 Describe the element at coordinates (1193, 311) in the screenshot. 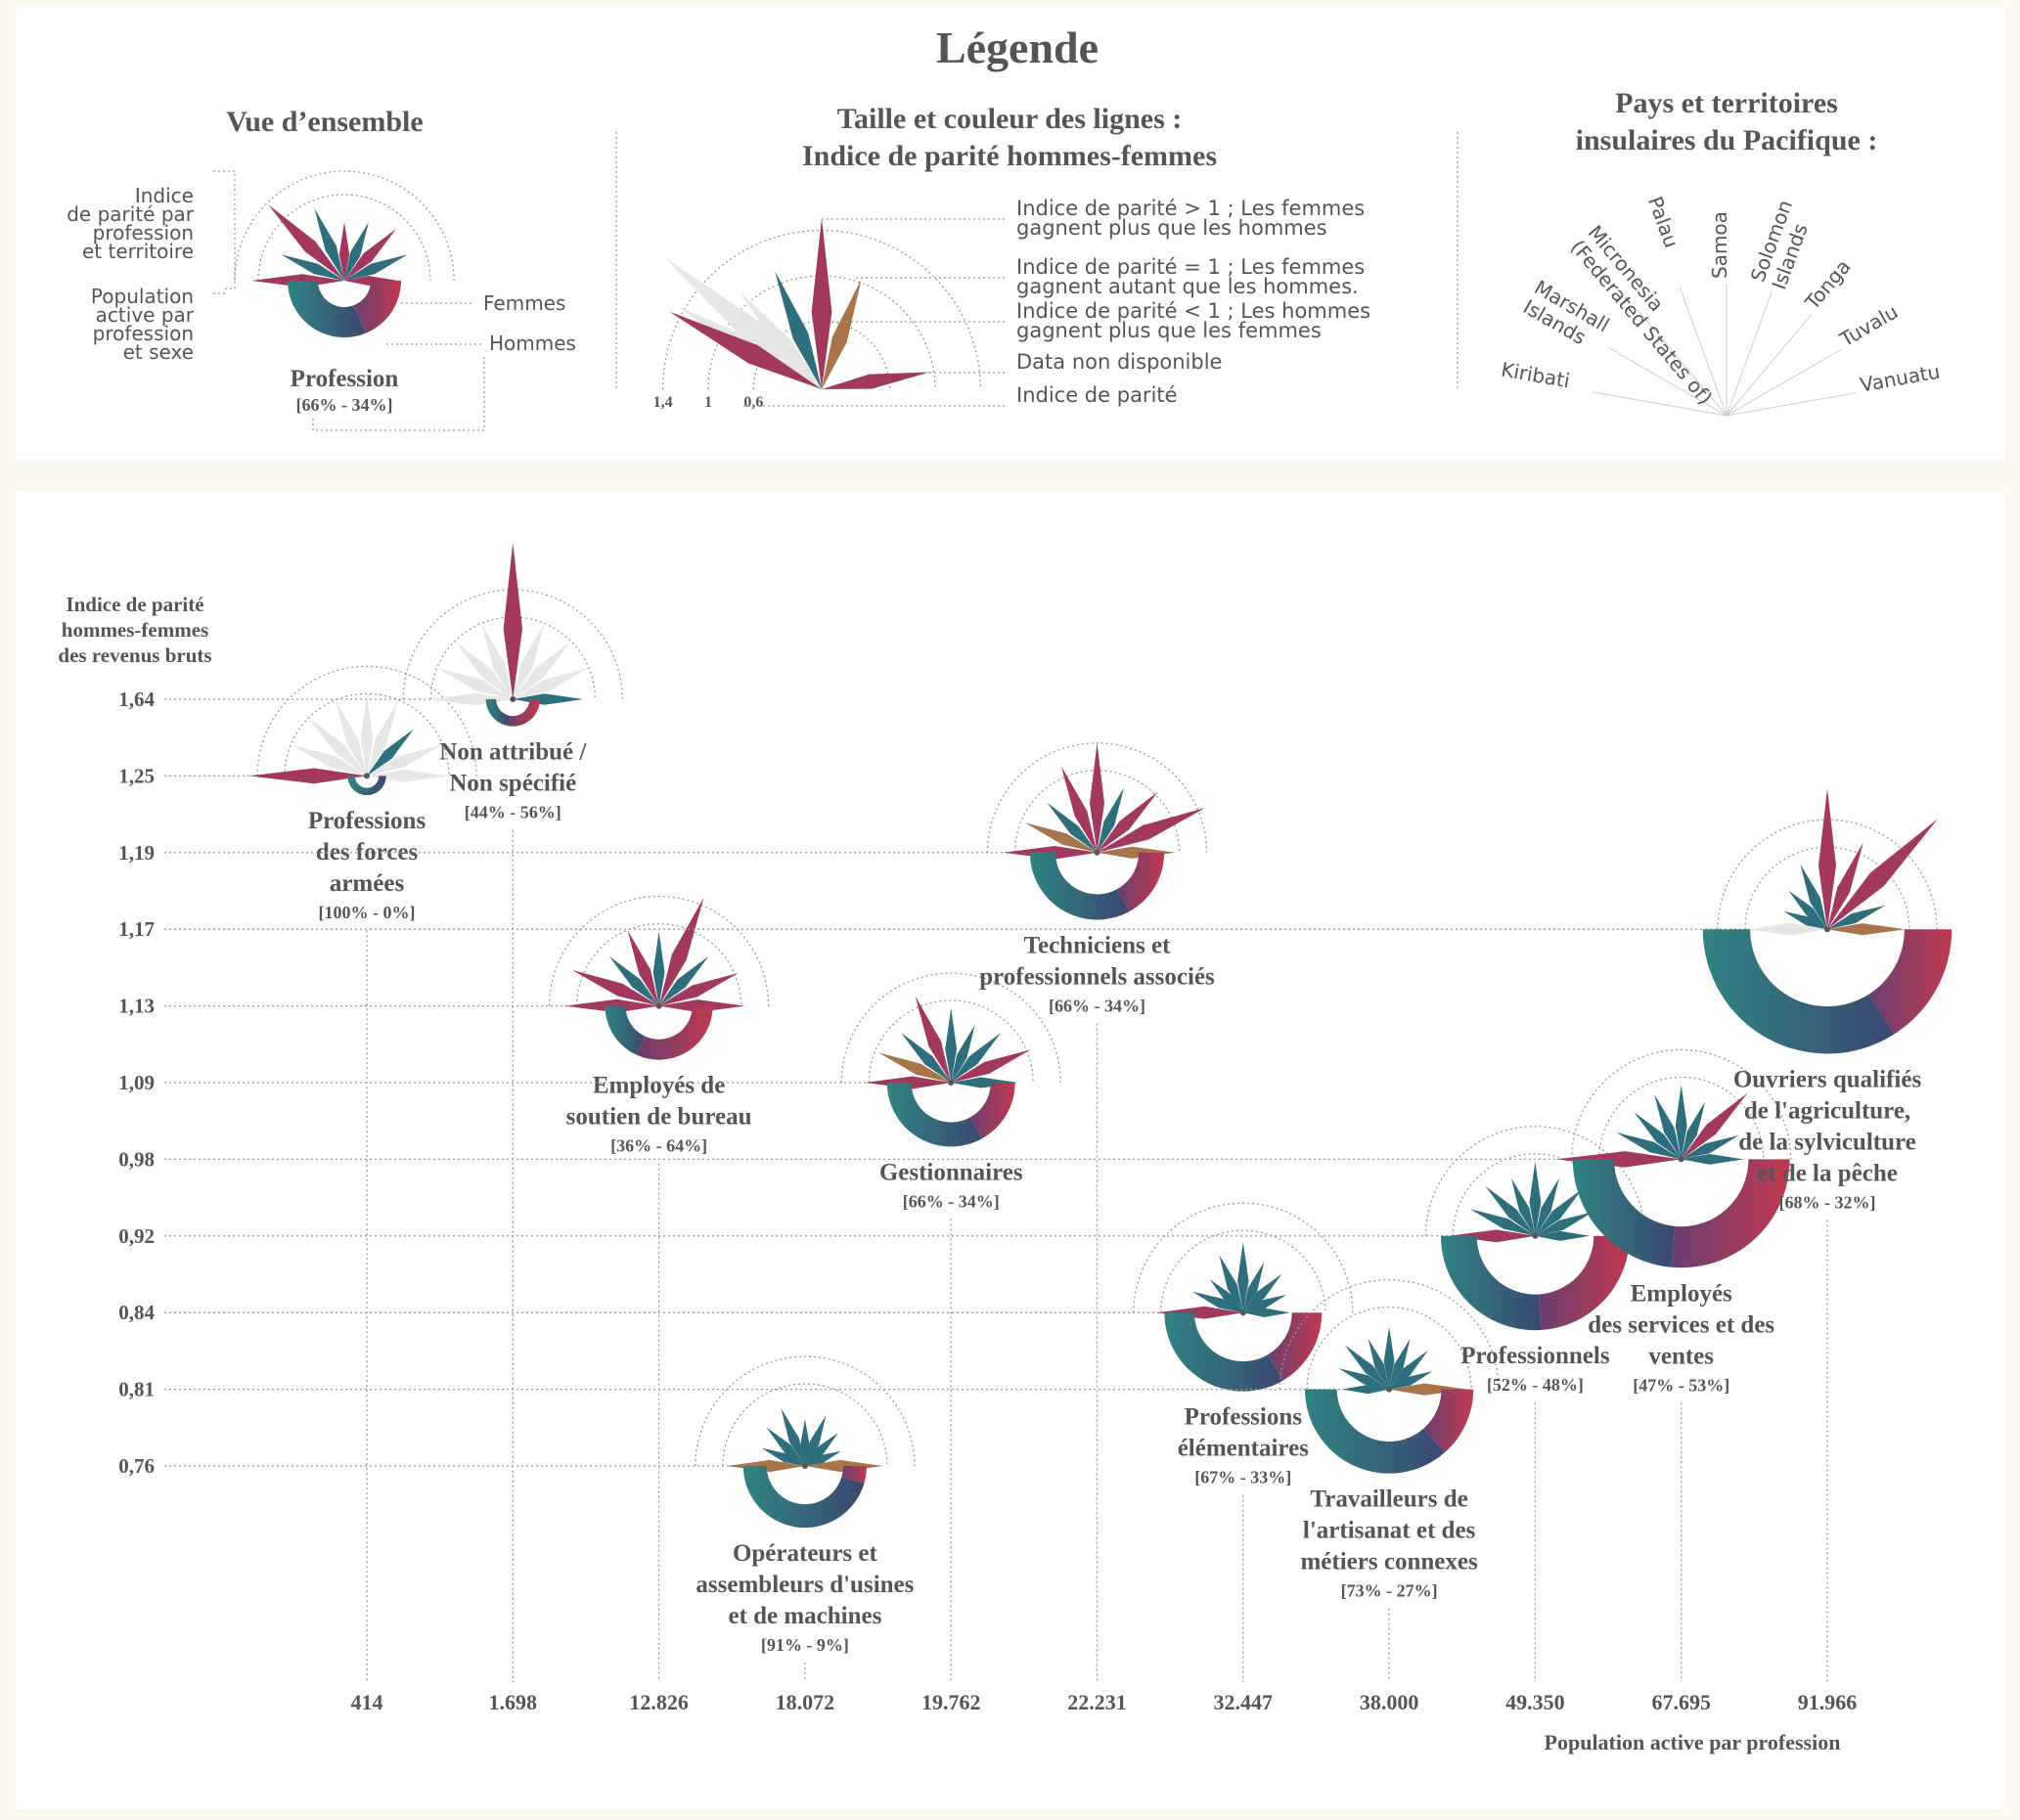

I see `legend-item: Indice de parité < 1 ; Les hommes` at that location.